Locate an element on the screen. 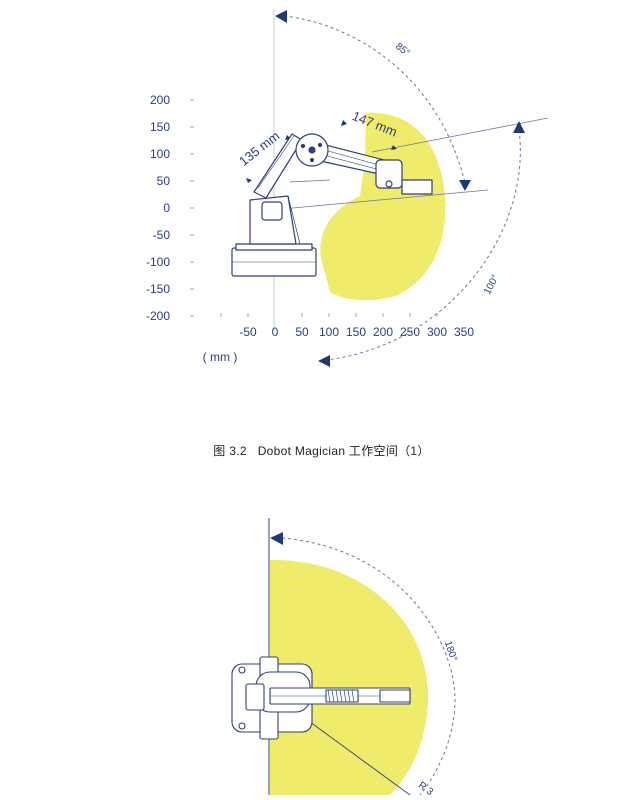 This screenshot has height=800, width=643. angle-label-100: 100° is located at coordinates (491, 284).